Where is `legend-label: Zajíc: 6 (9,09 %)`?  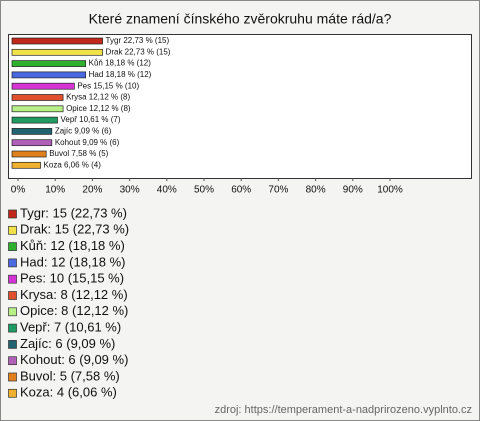
legend-label: Zajíc: 6 (9,09 %) is located at coordinates (67, 343).